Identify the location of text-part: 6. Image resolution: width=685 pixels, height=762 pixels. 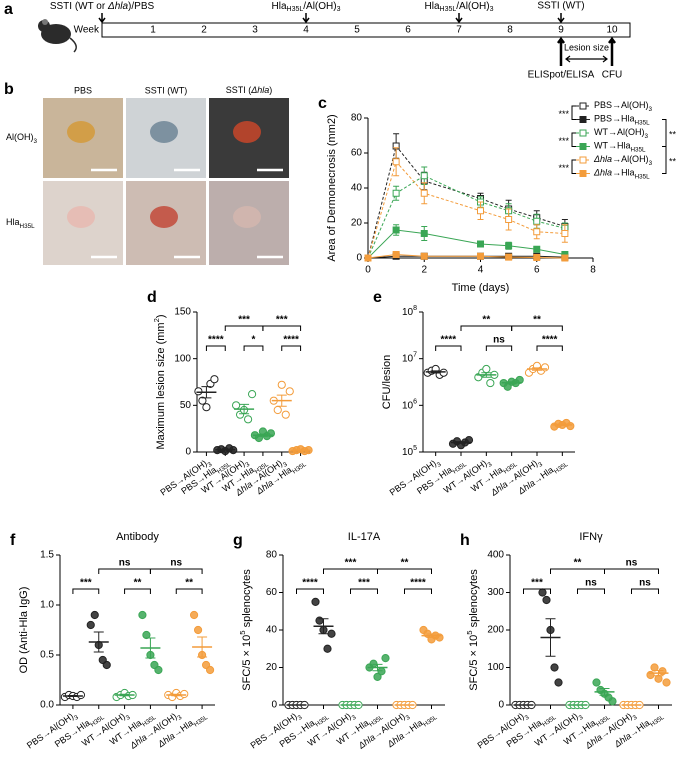
(415, 402).